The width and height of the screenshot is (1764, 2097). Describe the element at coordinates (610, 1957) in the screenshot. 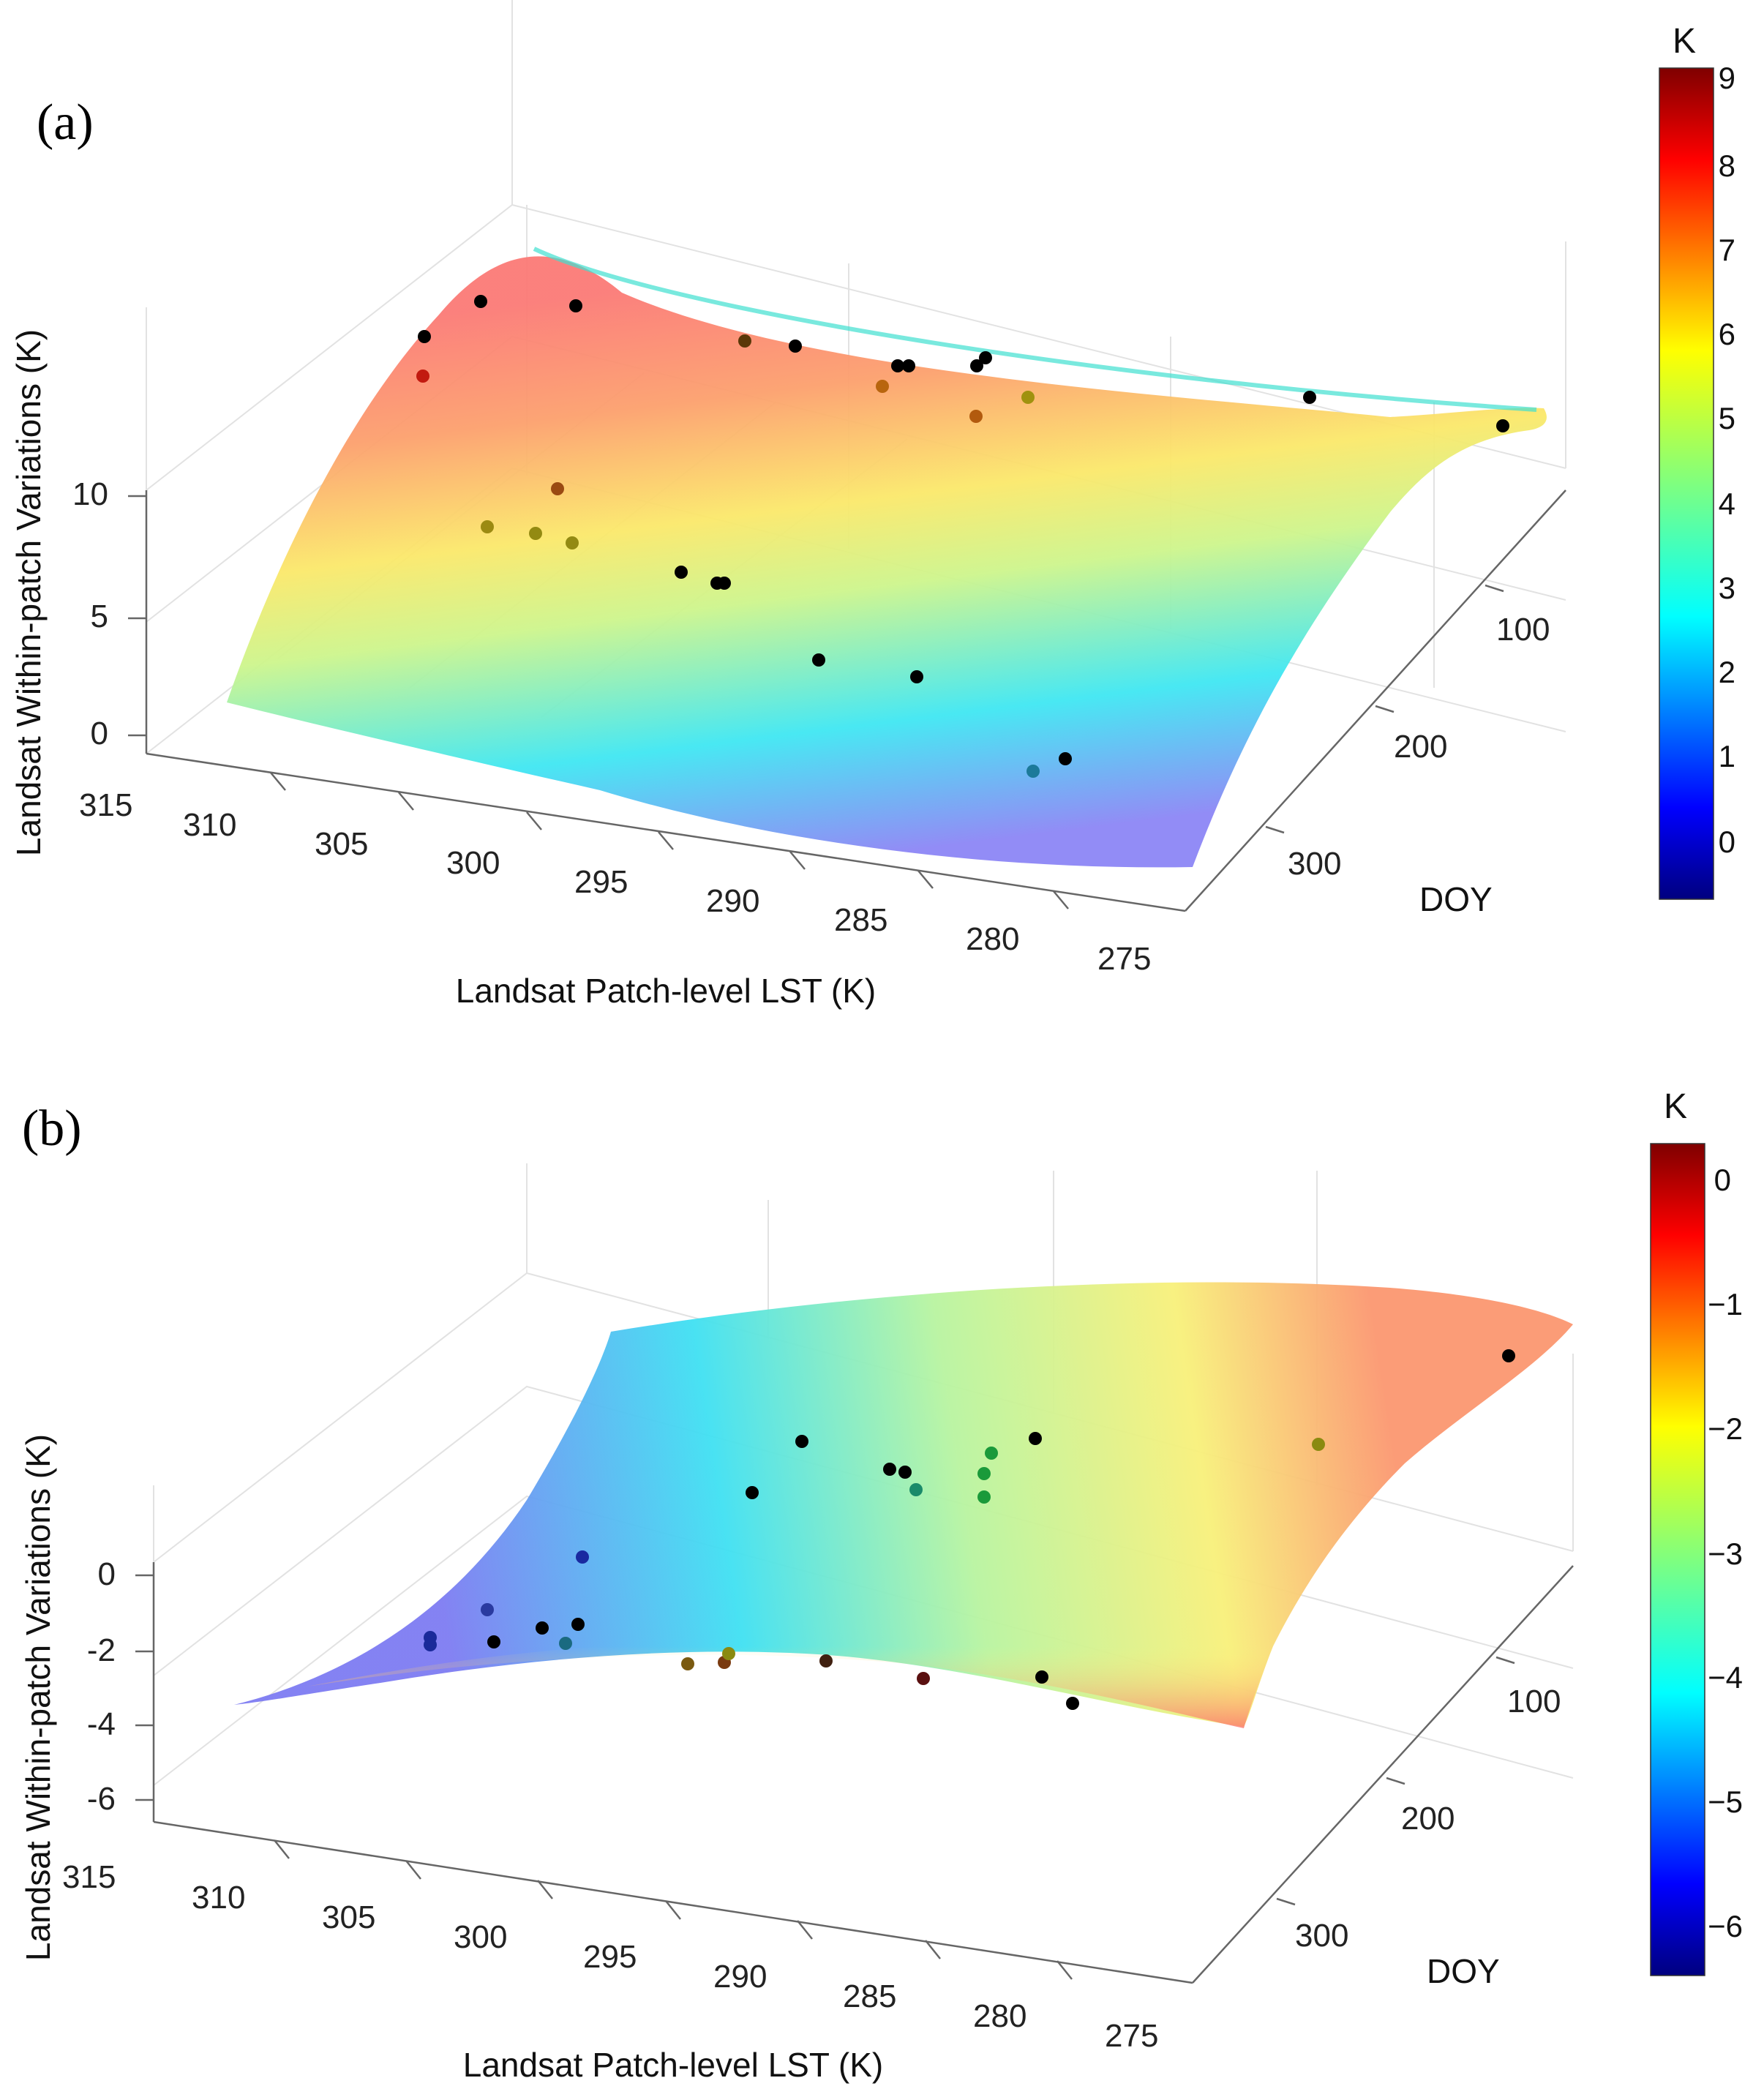

I see `panel-b-x-tick: 295` at that location.